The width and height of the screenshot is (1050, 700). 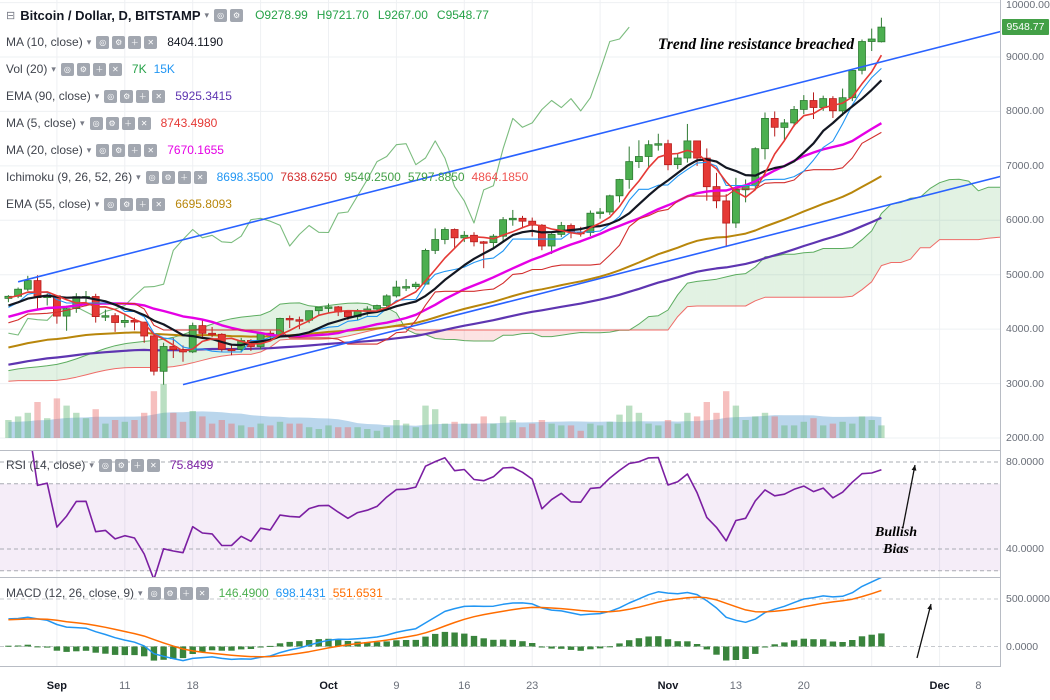 I want to click on pane-separator-rsi-macd, so click(x=525, y=577).